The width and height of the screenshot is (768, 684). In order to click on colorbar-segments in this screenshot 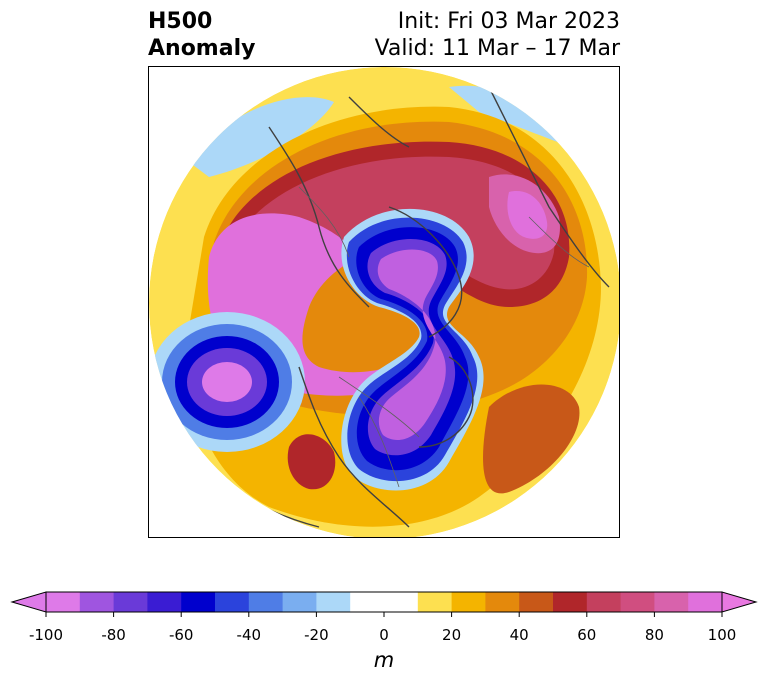, I will do `click(384, 602)`.